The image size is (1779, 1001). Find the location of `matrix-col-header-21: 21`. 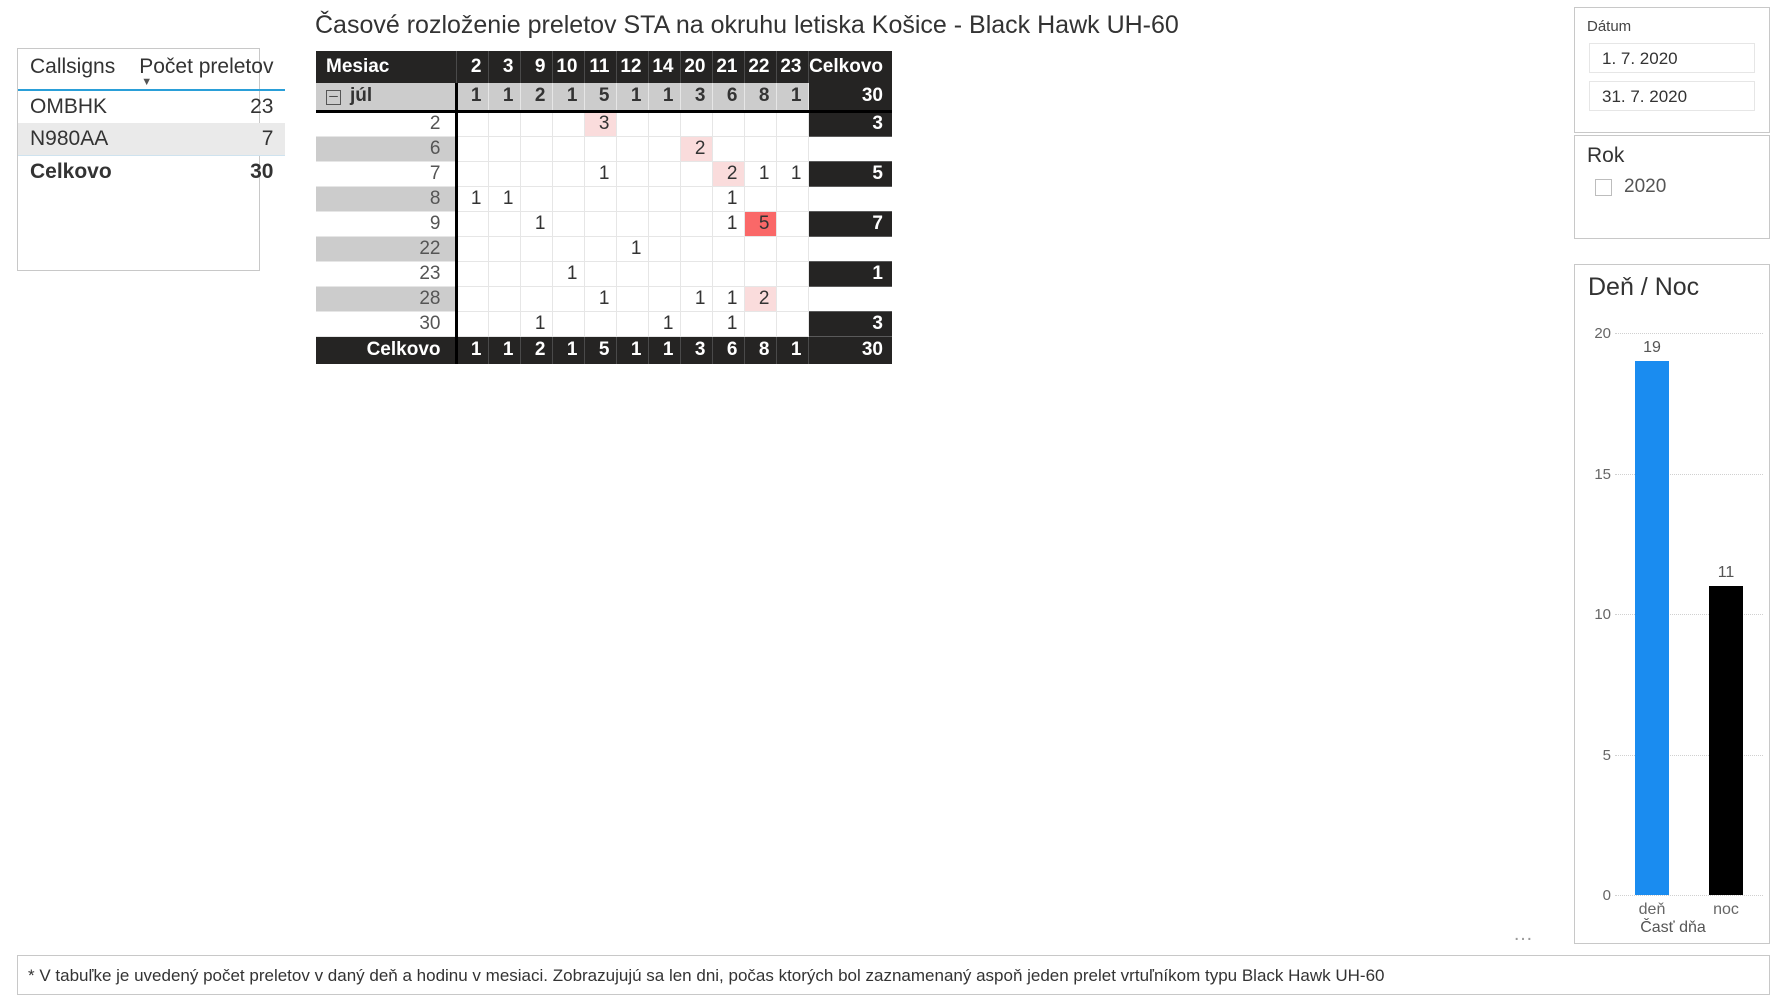

matrix-col-header-21: 21 is located at coordinates (728, 67).